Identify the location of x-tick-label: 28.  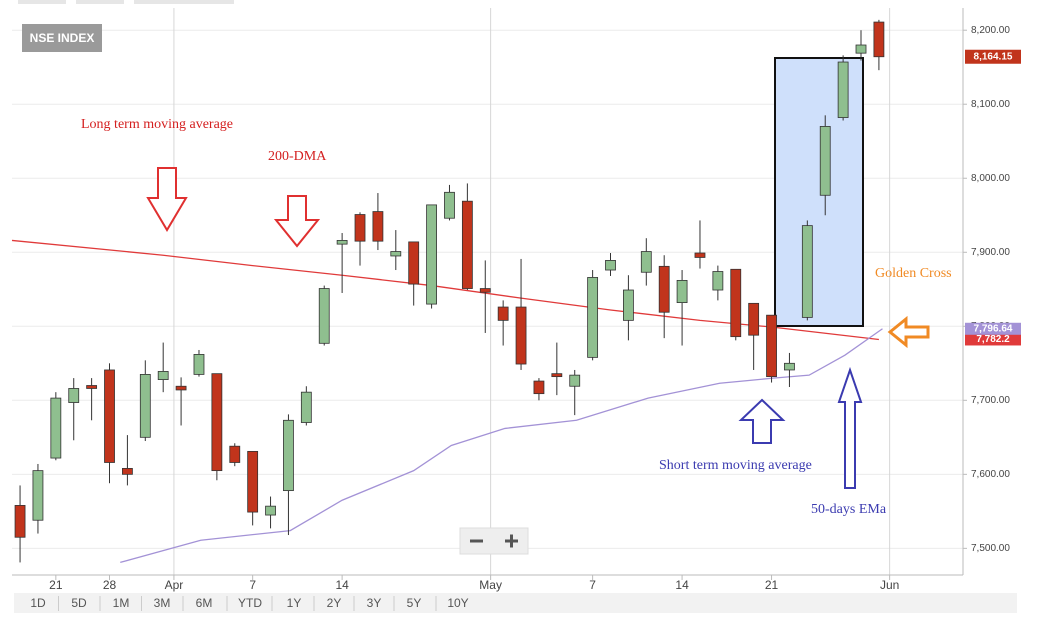
(110, 585).